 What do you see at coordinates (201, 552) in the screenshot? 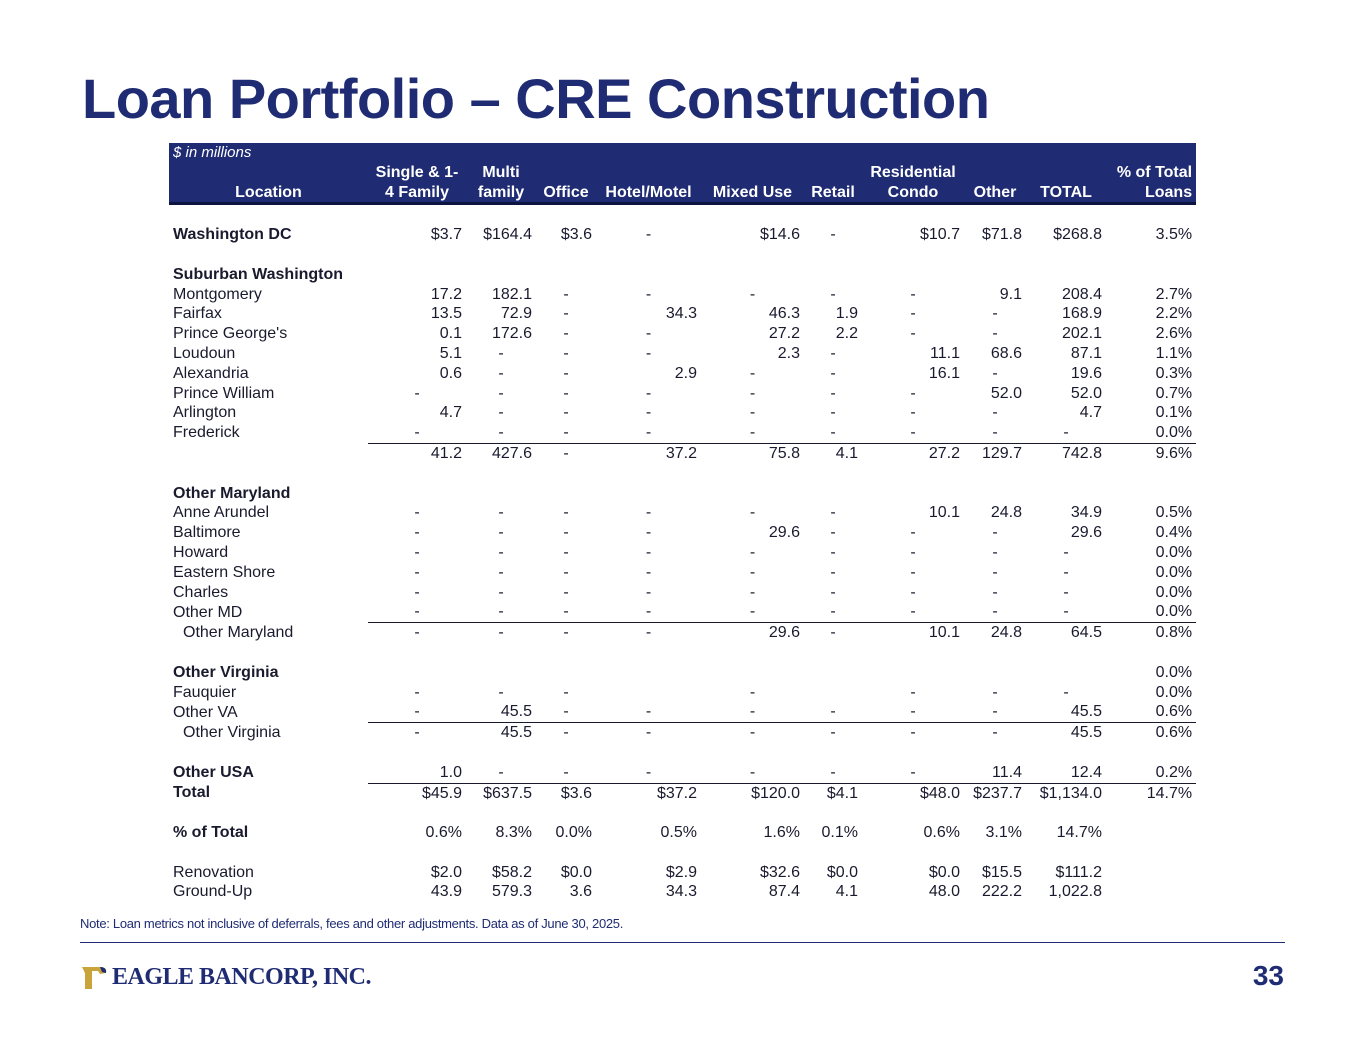
I see `row-label: Howard` at bounding box center [201, 552].